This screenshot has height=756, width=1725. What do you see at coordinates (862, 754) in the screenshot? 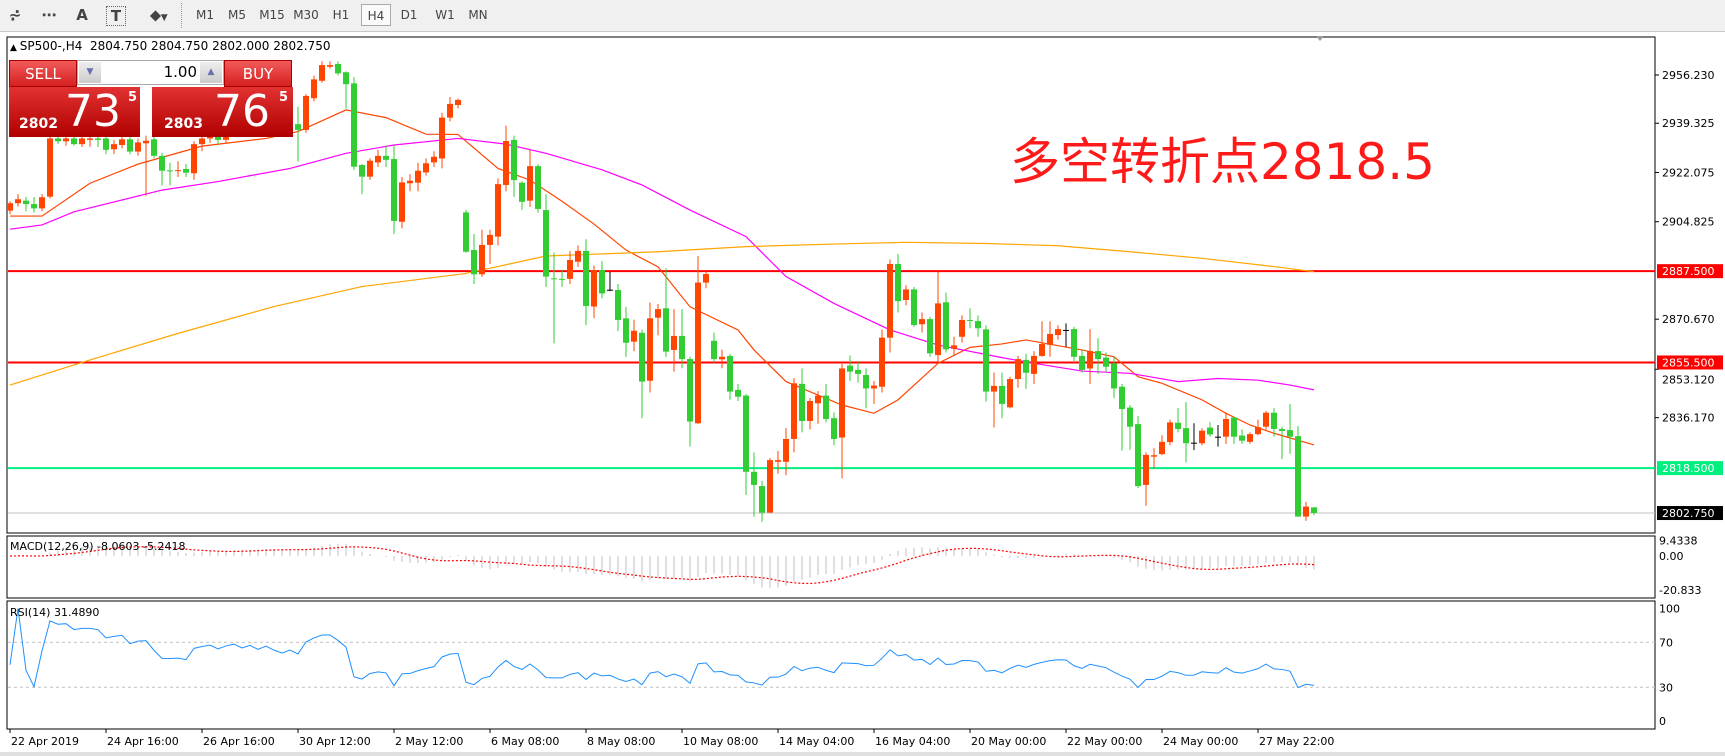
I see `bottom-status-strip` at bounding box center [862, 754].